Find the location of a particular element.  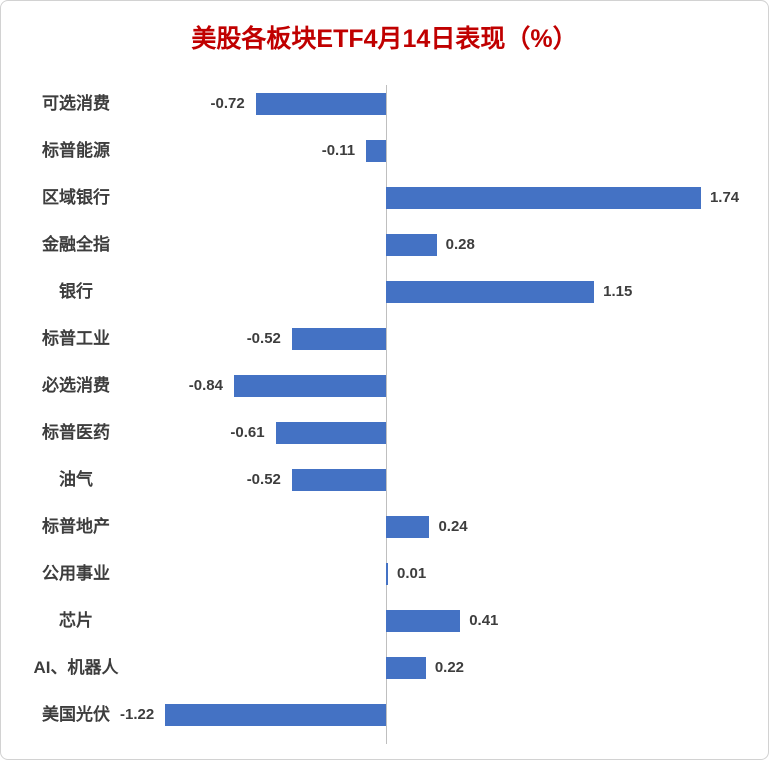

category-label: 可选消费 is located at coordinates (76, 103).